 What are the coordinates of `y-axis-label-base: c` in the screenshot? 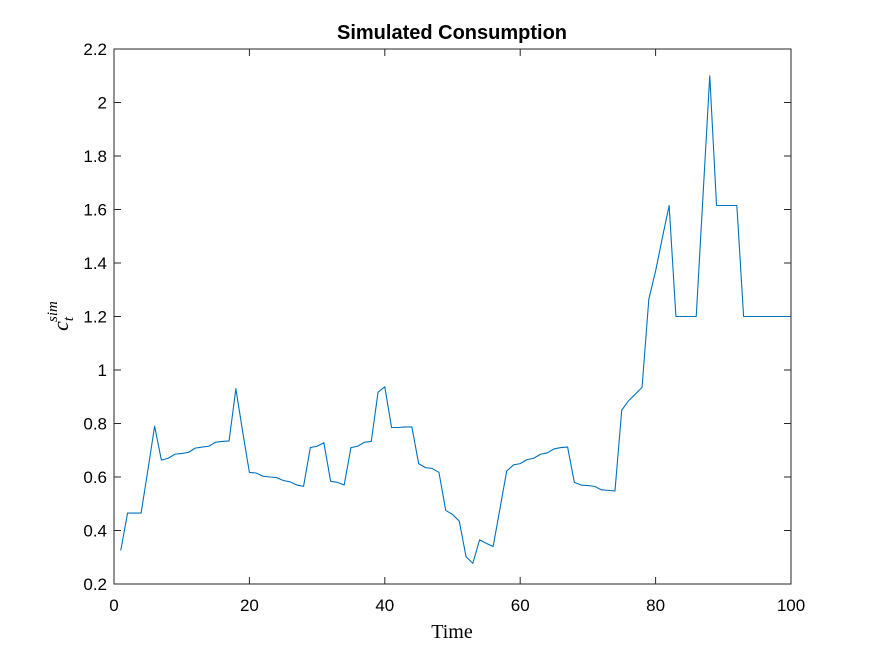 It's located at (60, 326).